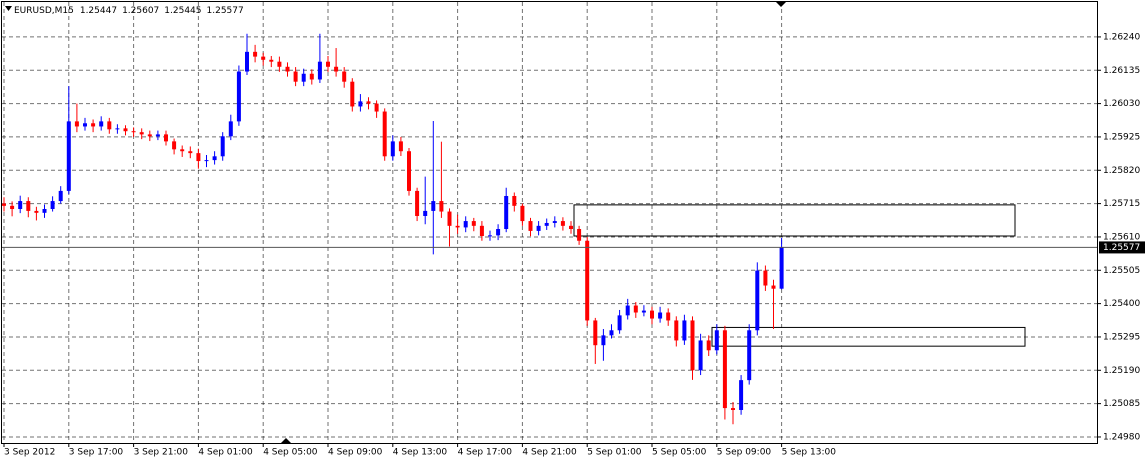 Image resolution: width=1147 pixels, height=463 pixels. Describe the element at coordinates (549, 453) in the screenshot. I see `x-tick-label: 4 Sep 21:00` at that location.